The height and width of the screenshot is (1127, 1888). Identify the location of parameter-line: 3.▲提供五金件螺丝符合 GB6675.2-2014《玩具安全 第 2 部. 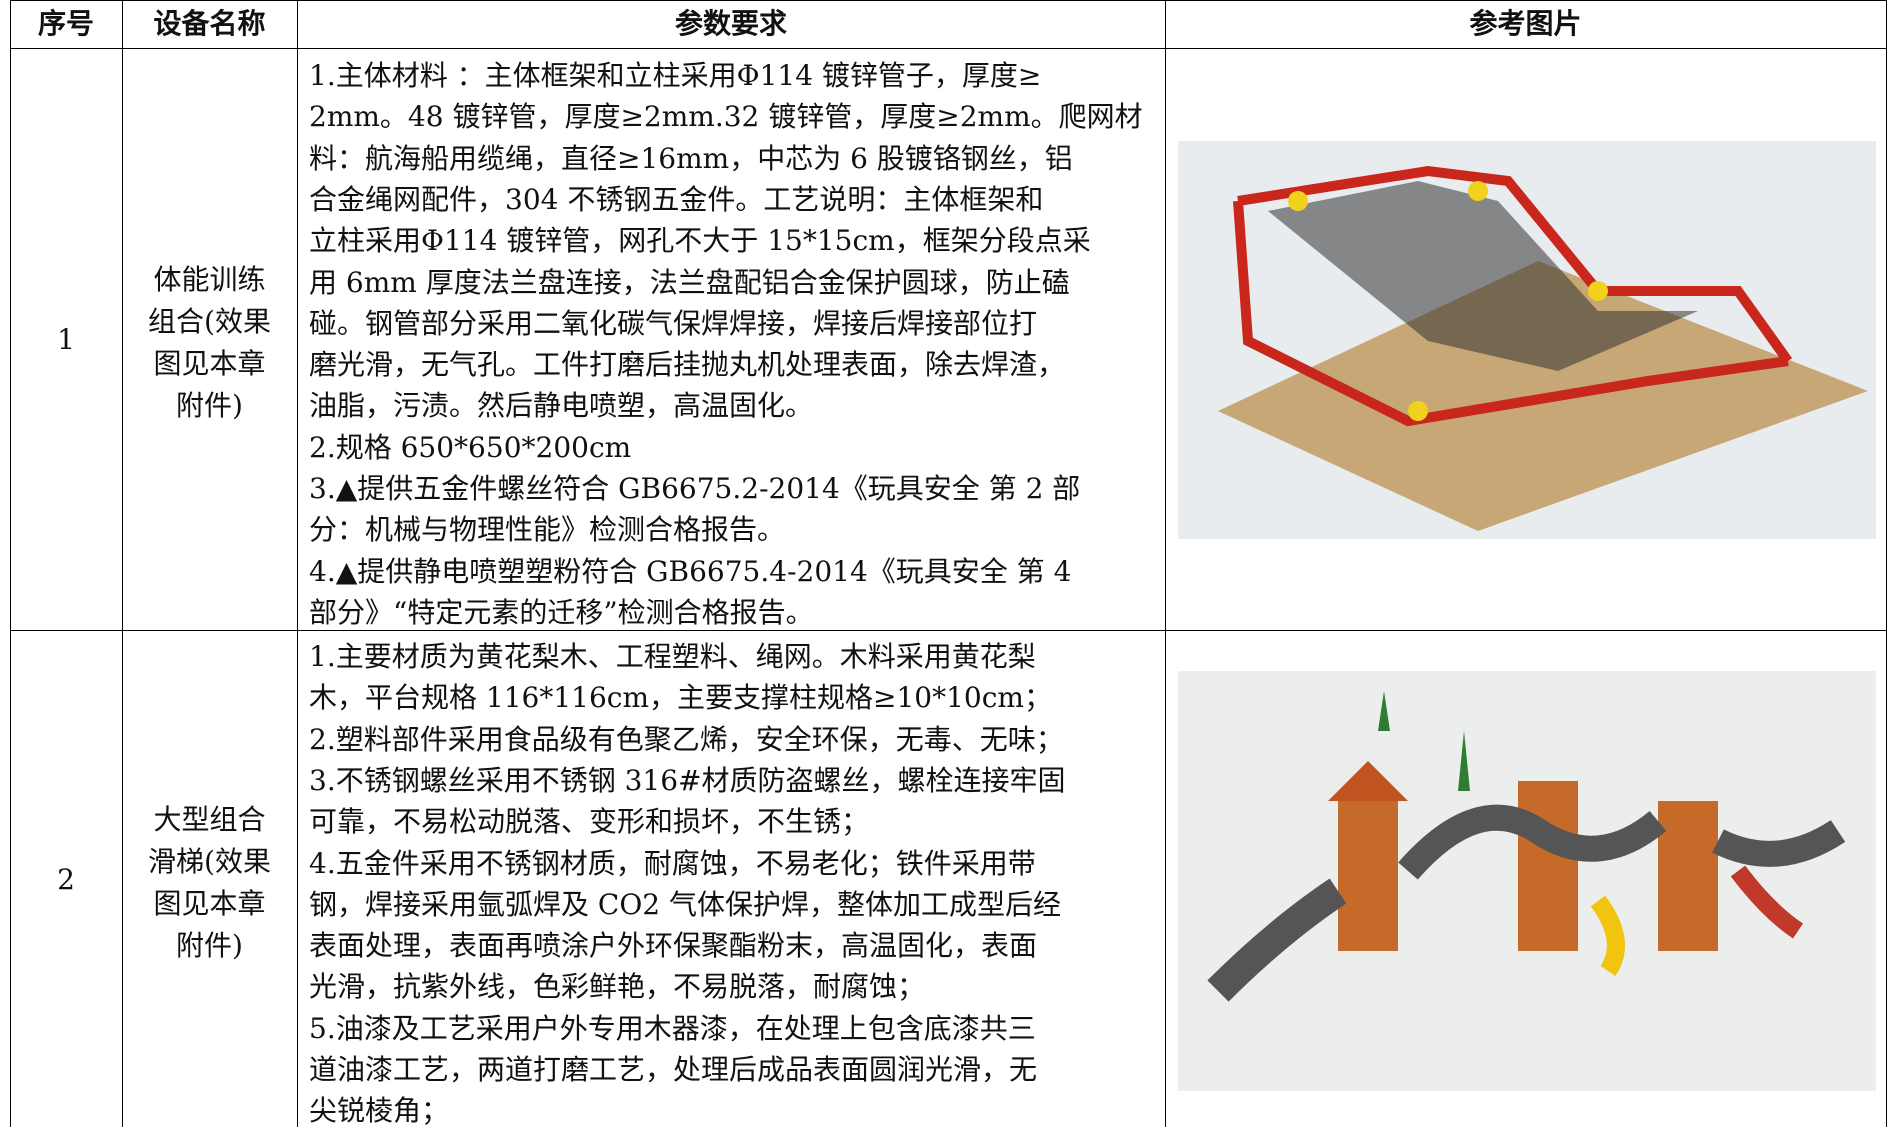
(695, 488).